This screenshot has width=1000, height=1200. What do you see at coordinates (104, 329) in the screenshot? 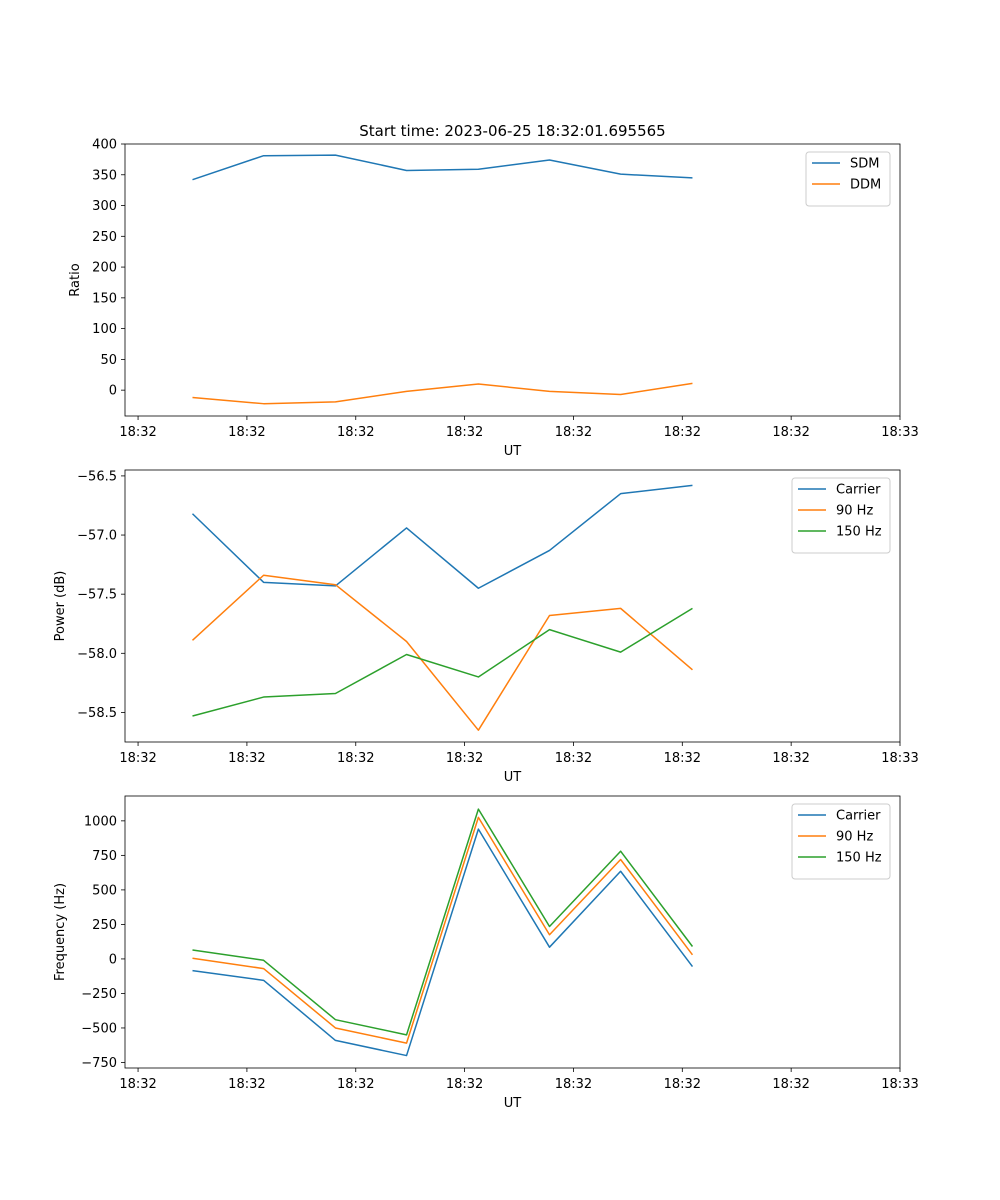
I see `y-tick-label: 100` at bounding box center [104, 329].